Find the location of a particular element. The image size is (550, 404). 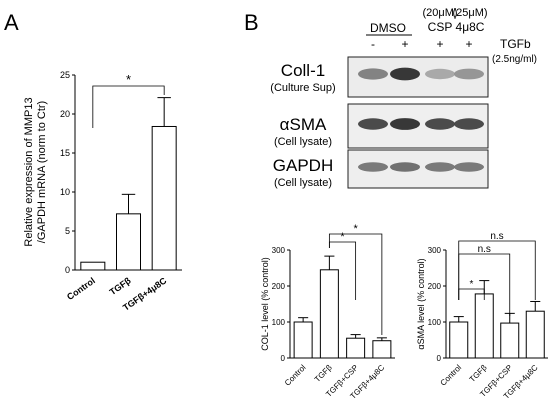

y-tick-label: 25 is located at coordinates (65, 75).